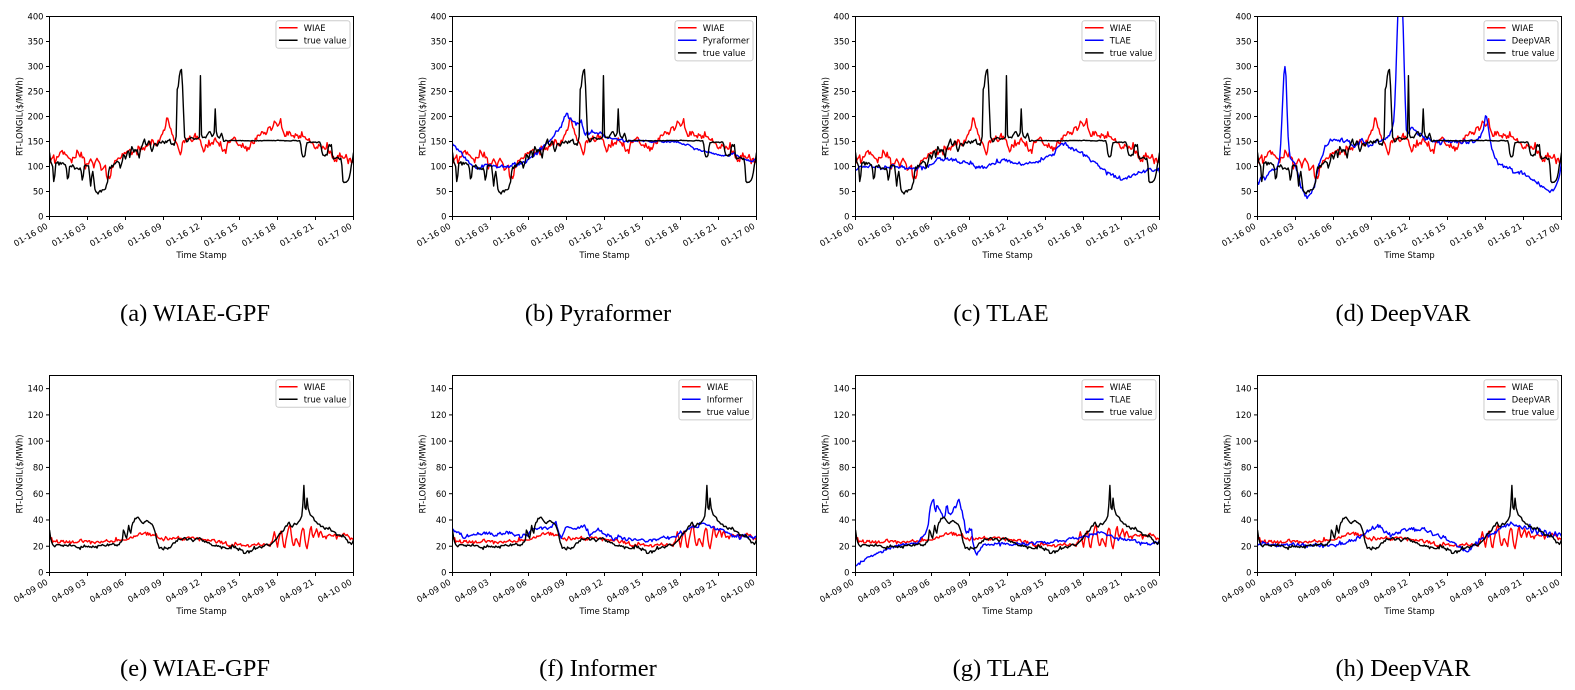 Image resolution: width=1575 pixels, height=690 pixels. Describe the element at coordinates (725, 399) in the screenshot. I see `legend-label: Informer` at that location.